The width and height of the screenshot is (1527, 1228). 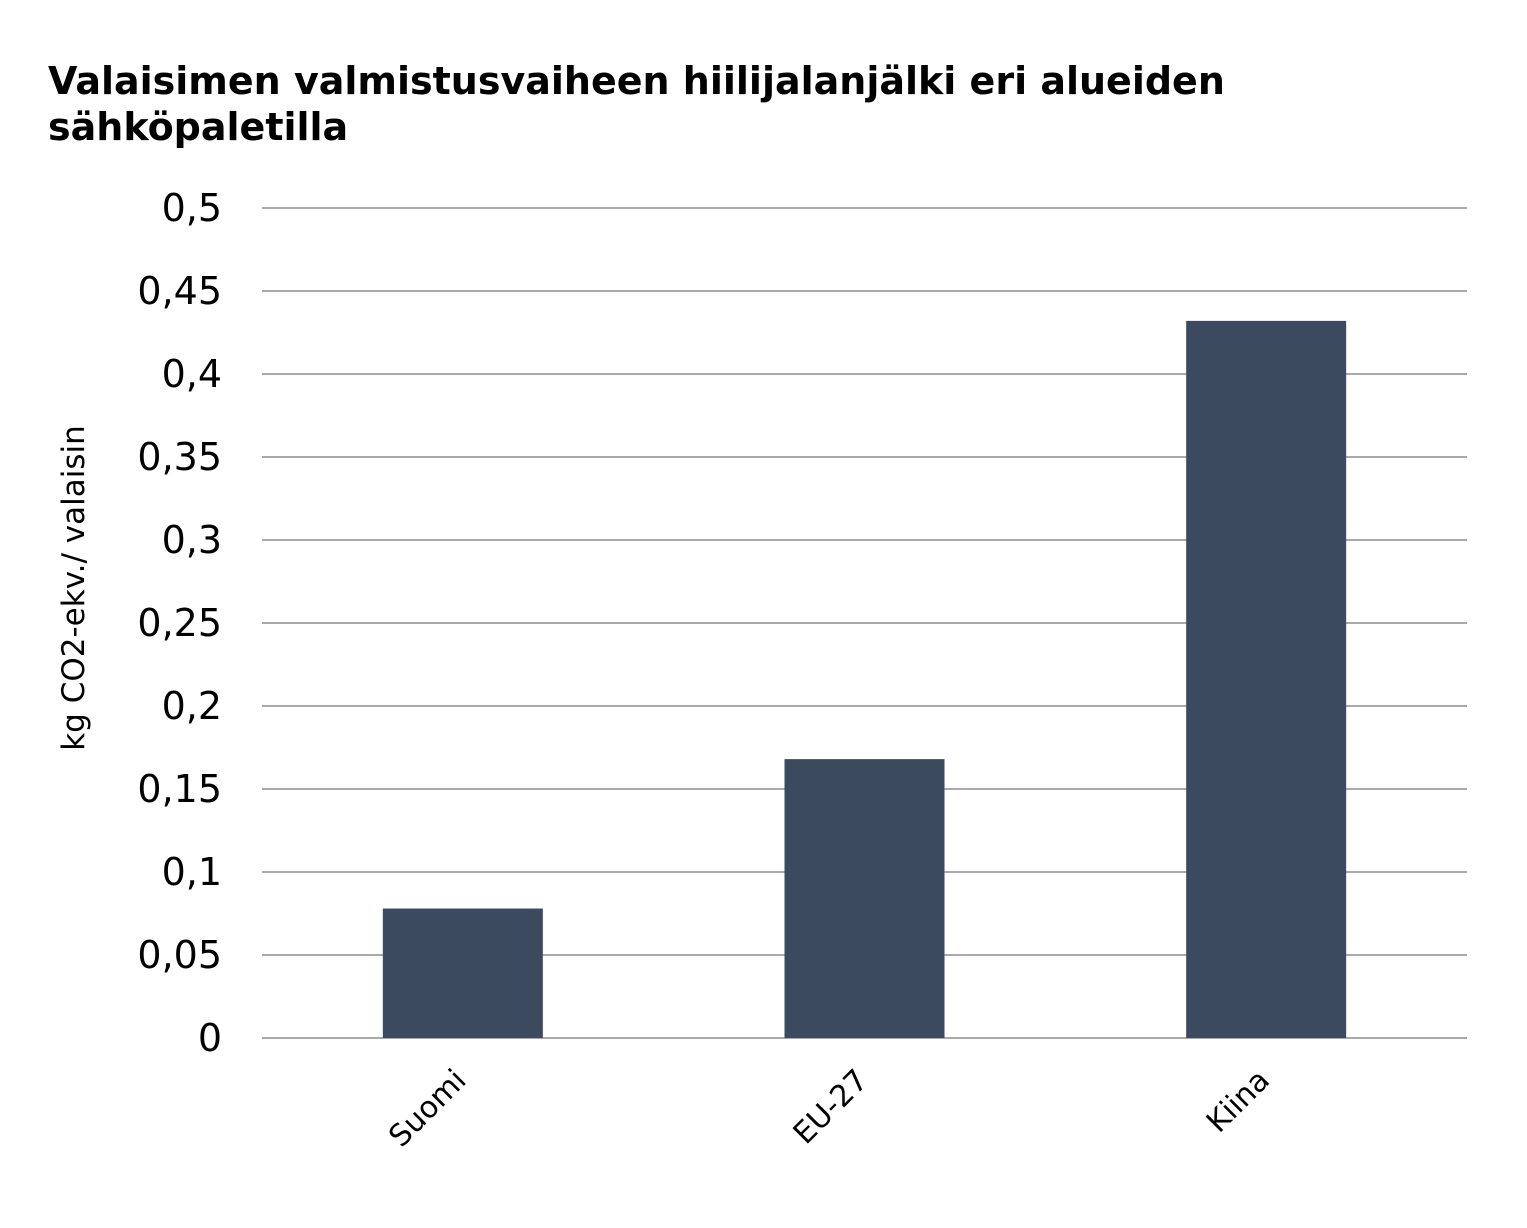 What do you see at coordinates (179, 955) in the screenshot?
I see `y-tick-label: 0,05` at bounding box center [179, 955].